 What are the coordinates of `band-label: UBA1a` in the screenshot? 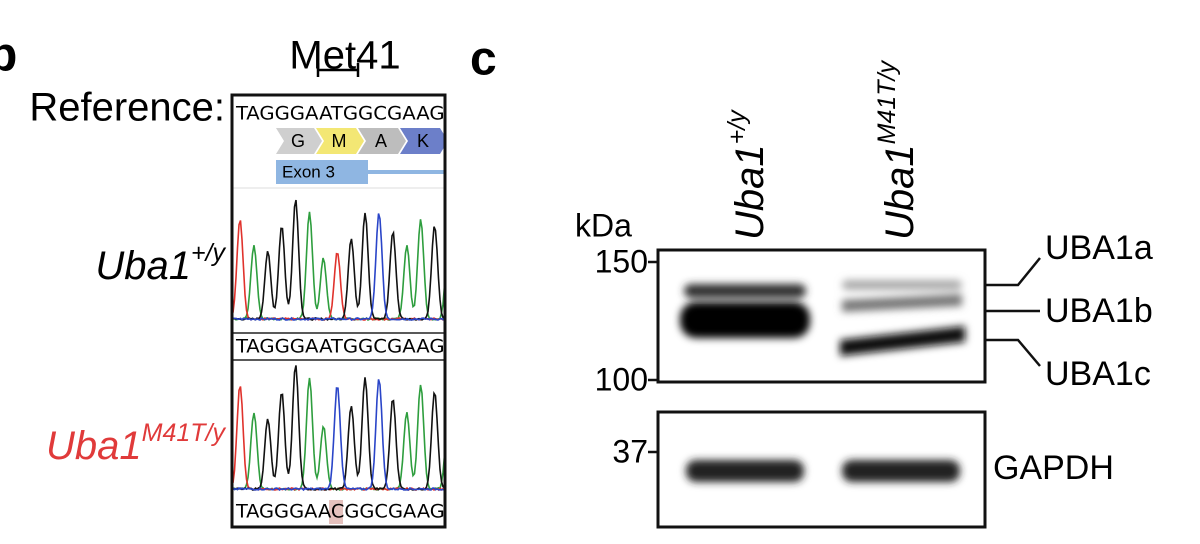 It's located at (1099, 248).